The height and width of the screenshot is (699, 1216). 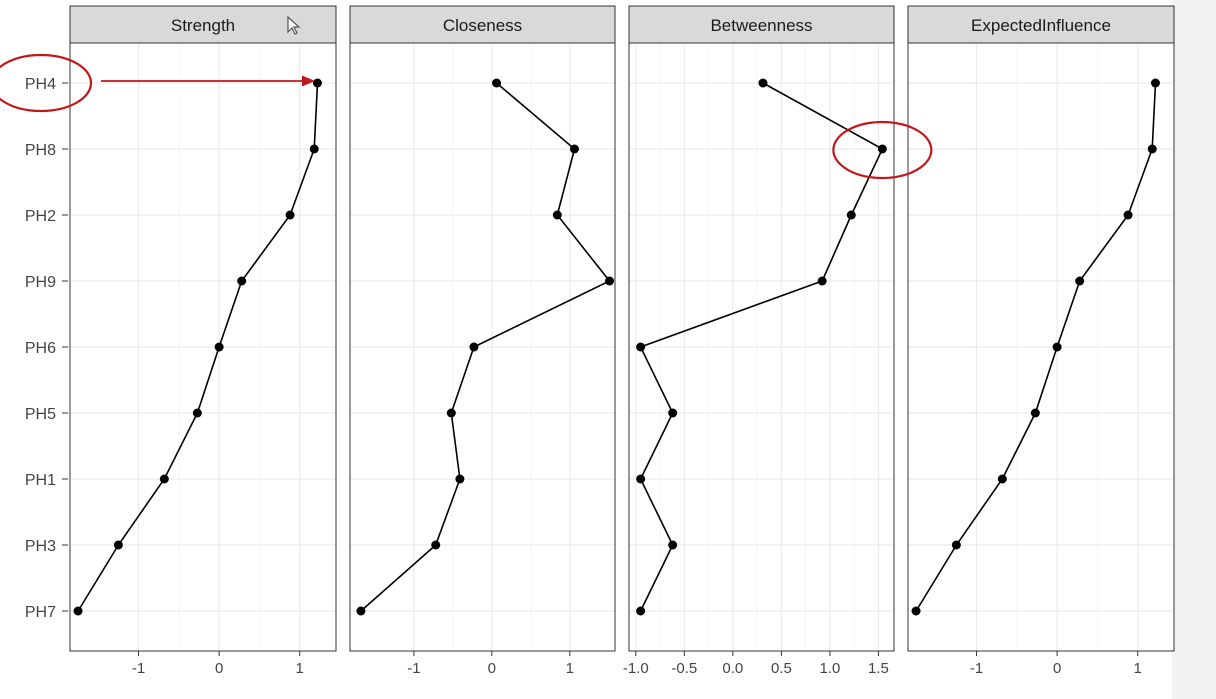 I want to click on annotation-ellipse-ph4, so click(x=46, y=83).